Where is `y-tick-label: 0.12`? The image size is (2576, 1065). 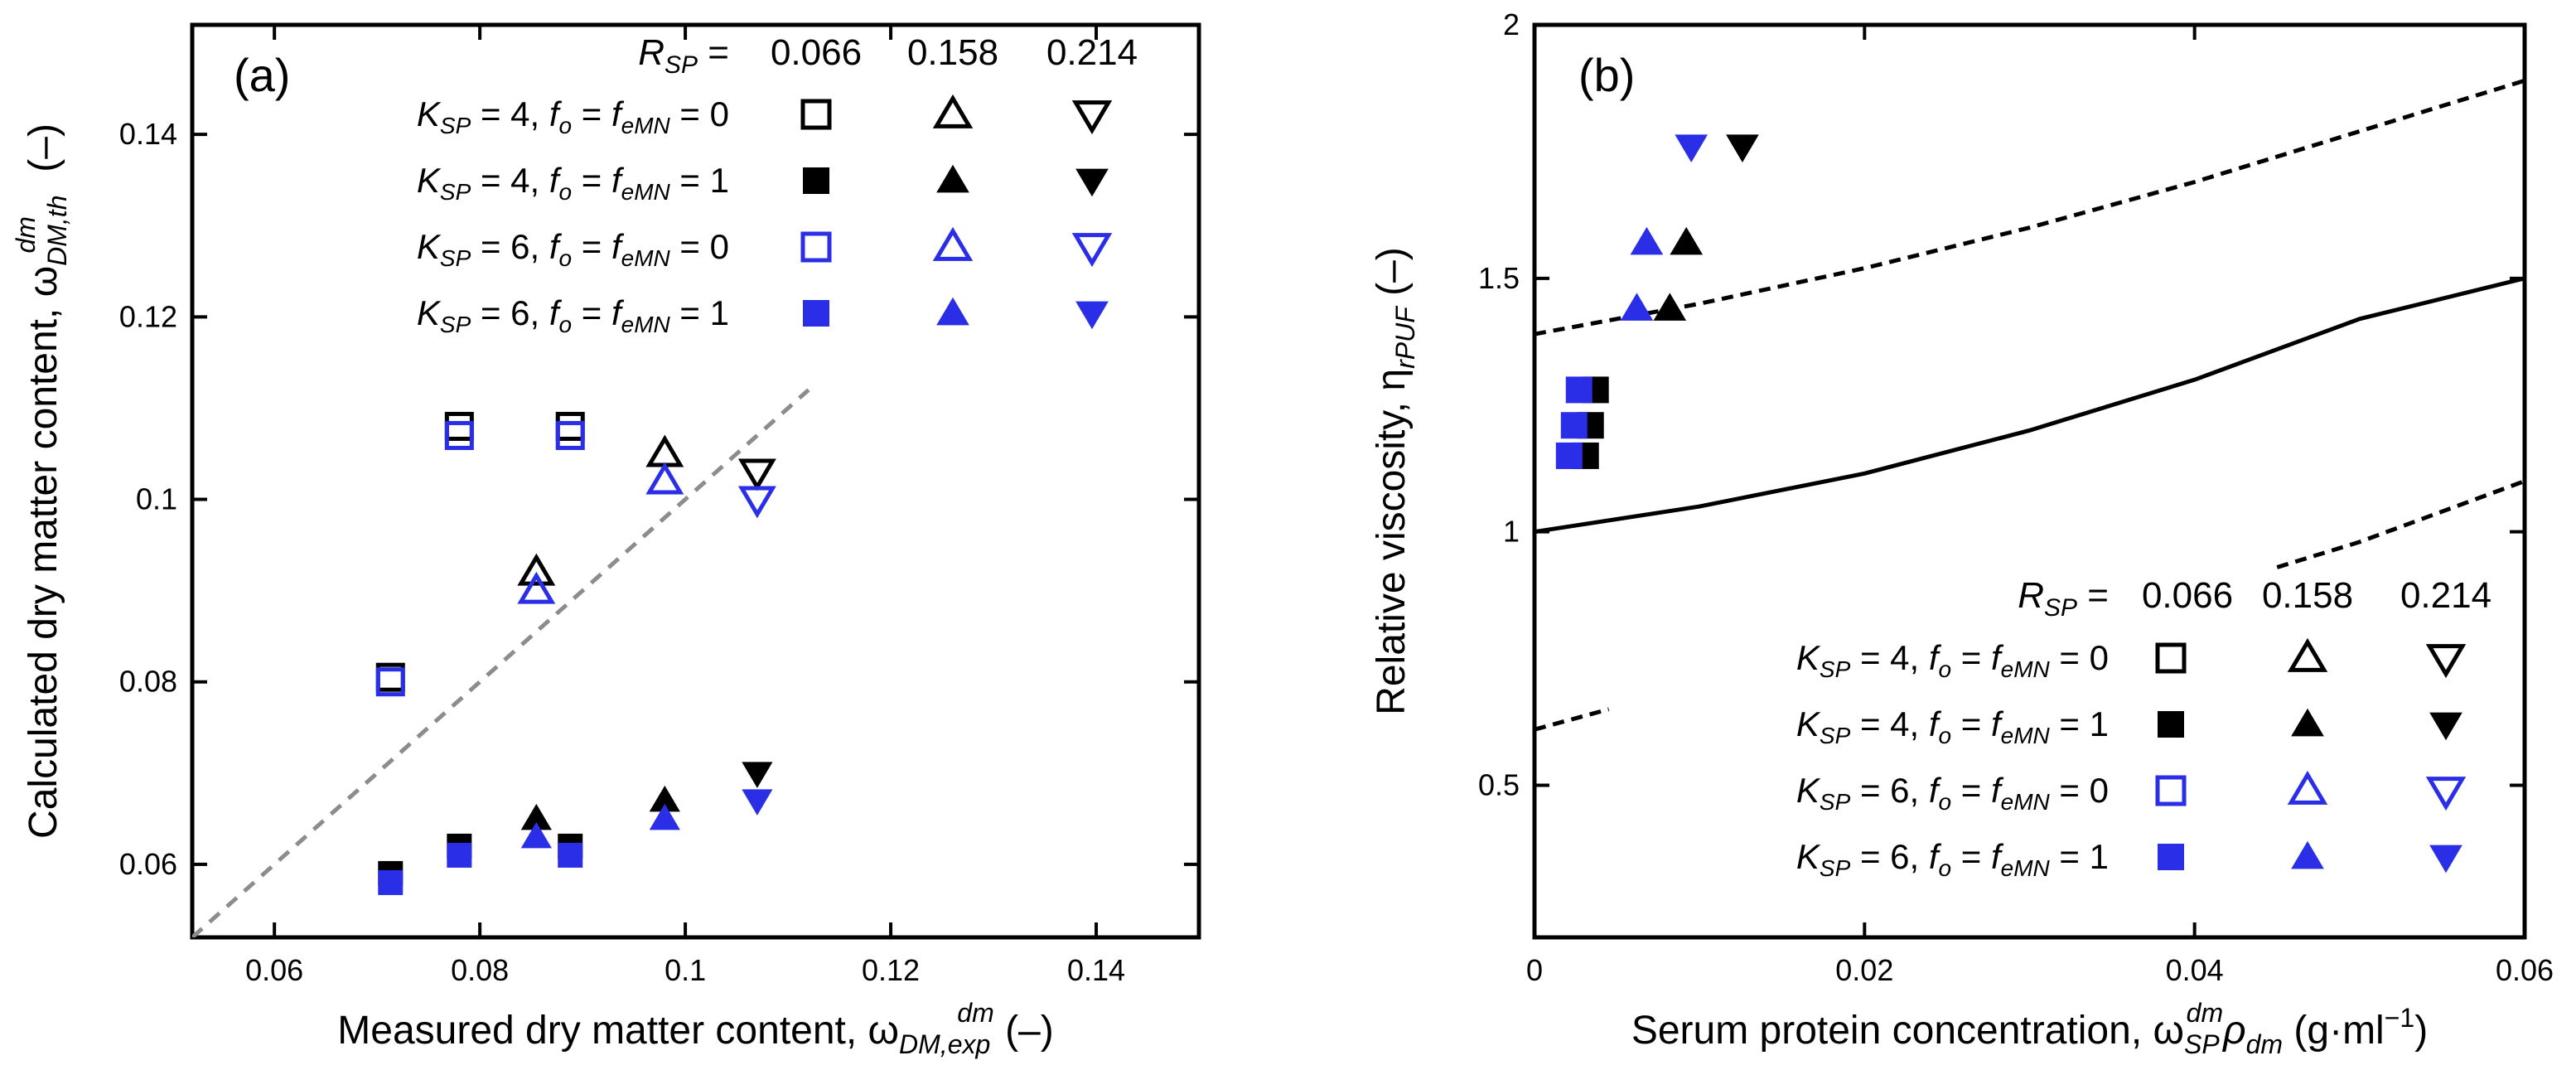
y-tick-label: 0.12 is located at coordinates (148, 316).